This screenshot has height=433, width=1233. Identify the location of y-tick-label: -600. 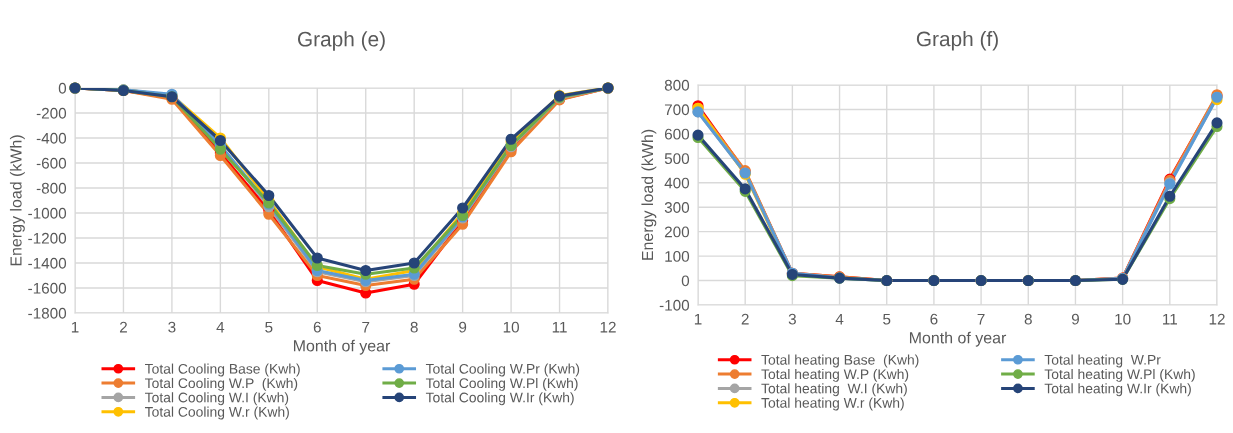
(51, 163).